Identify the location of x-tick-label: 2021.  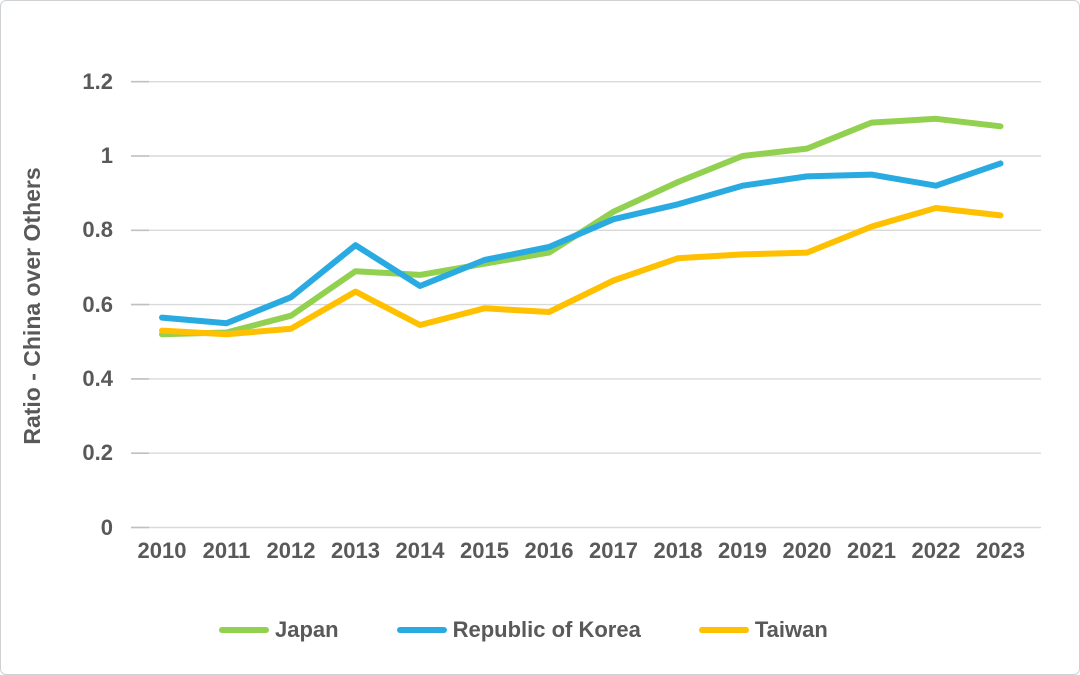
(871, 550).